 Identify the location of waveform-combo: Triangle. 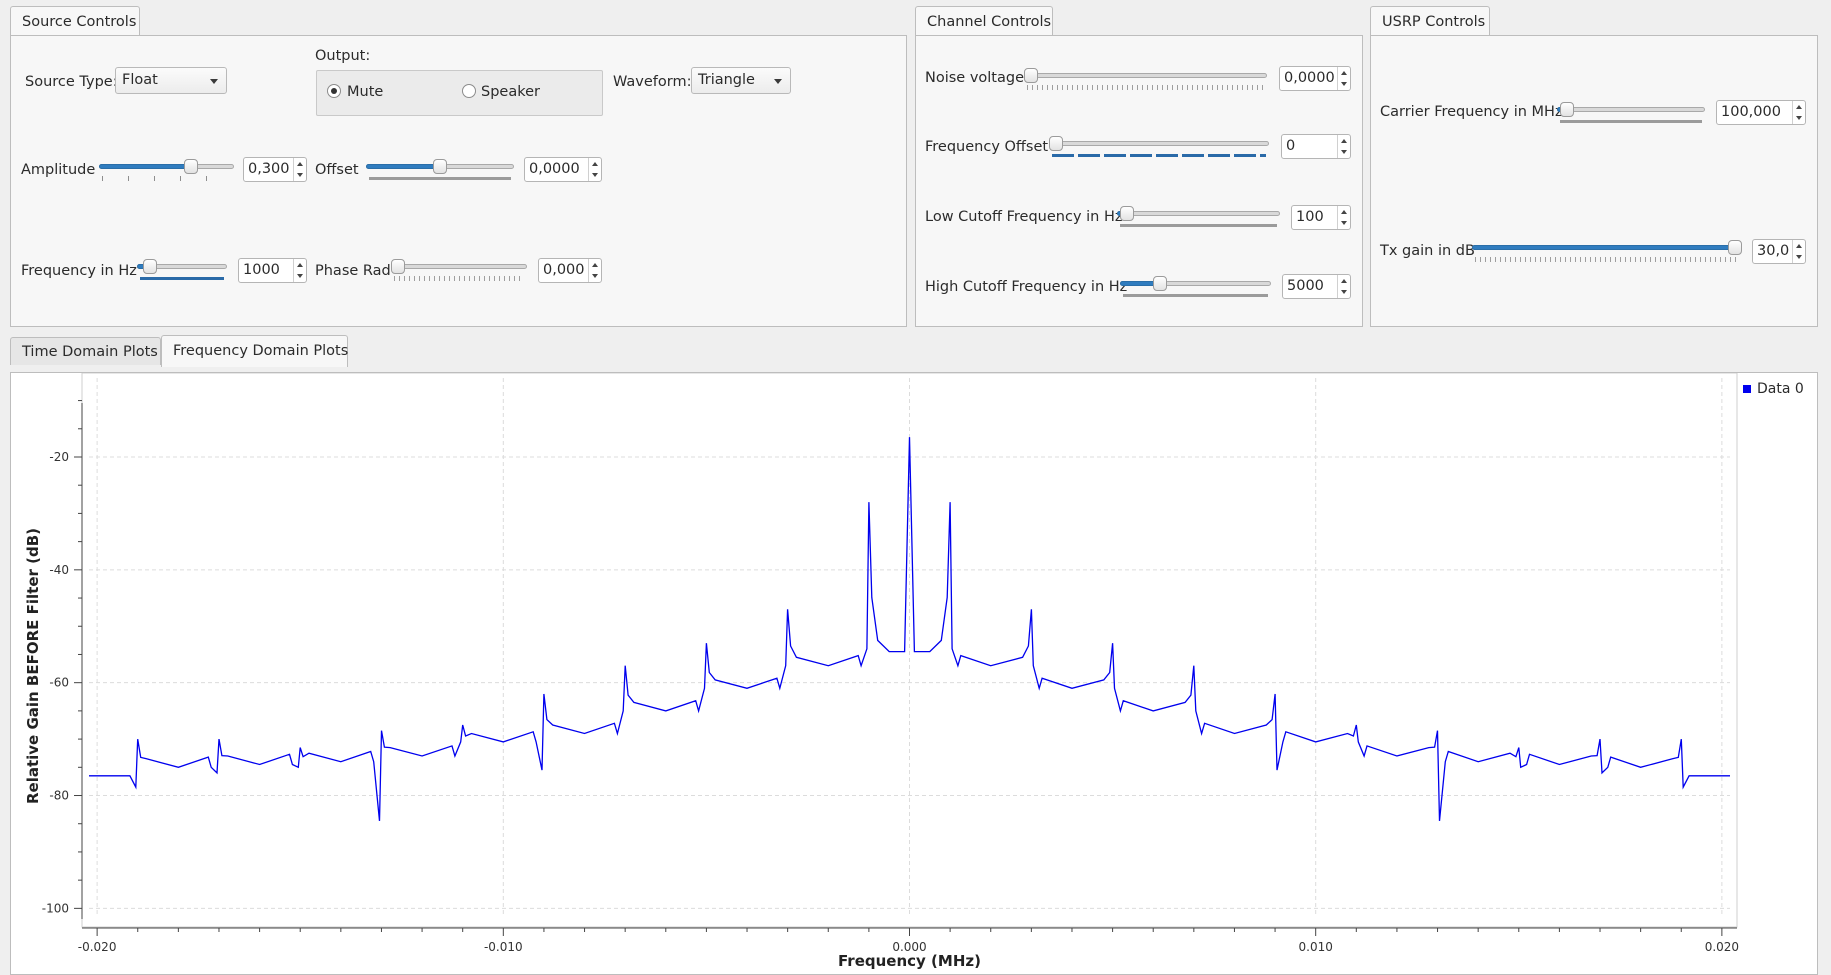
(741, 80).